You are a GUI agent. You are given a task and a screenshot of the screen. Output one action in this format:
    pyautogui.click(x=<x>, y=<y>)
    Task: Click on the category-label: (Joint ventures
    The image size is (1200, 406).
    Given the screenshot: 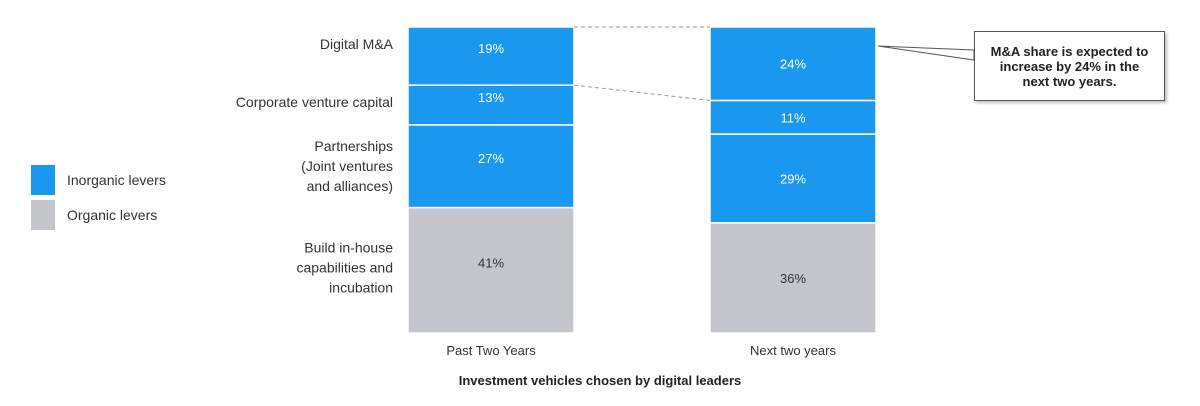 What is the action you would take?
    pyautogui.click(x=347, y=166)
    